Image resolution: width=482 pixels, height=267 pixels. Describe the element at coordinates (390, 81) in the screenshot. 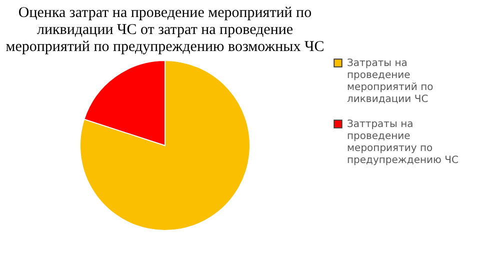

I see `legend-label: Затраты на проведение мероприятий по ликвидации ЧС` at that location.